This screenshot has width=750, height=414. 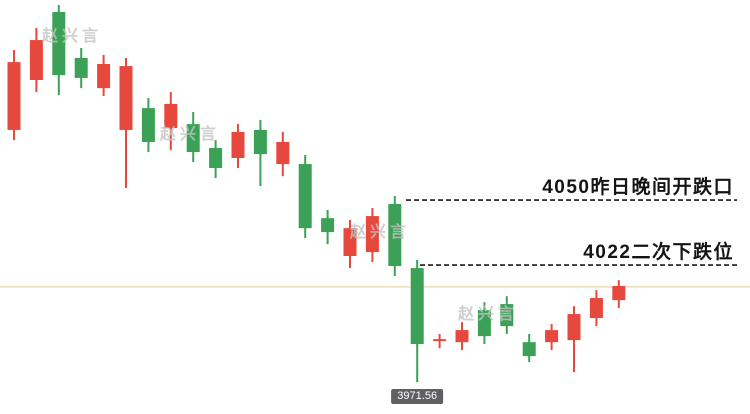 What do you see at coordinates (417, 397) in the screenshot?
I see `low-price-label: 3971.56` at bounding box center [417, 397].